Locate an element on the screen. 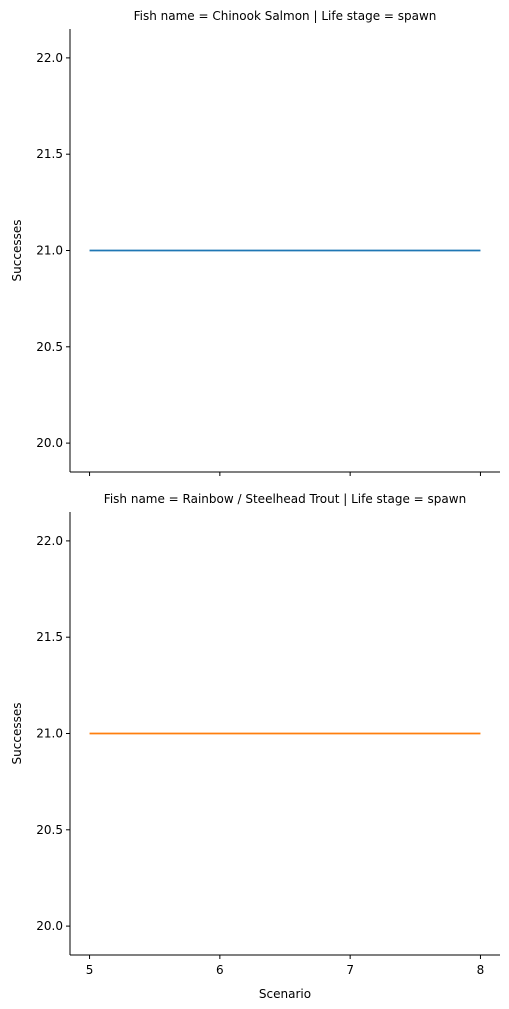 Image resolution: width=509 pixels, height=1009 pixels. x-tick-label: 5 is located at coordinates (90, 970).